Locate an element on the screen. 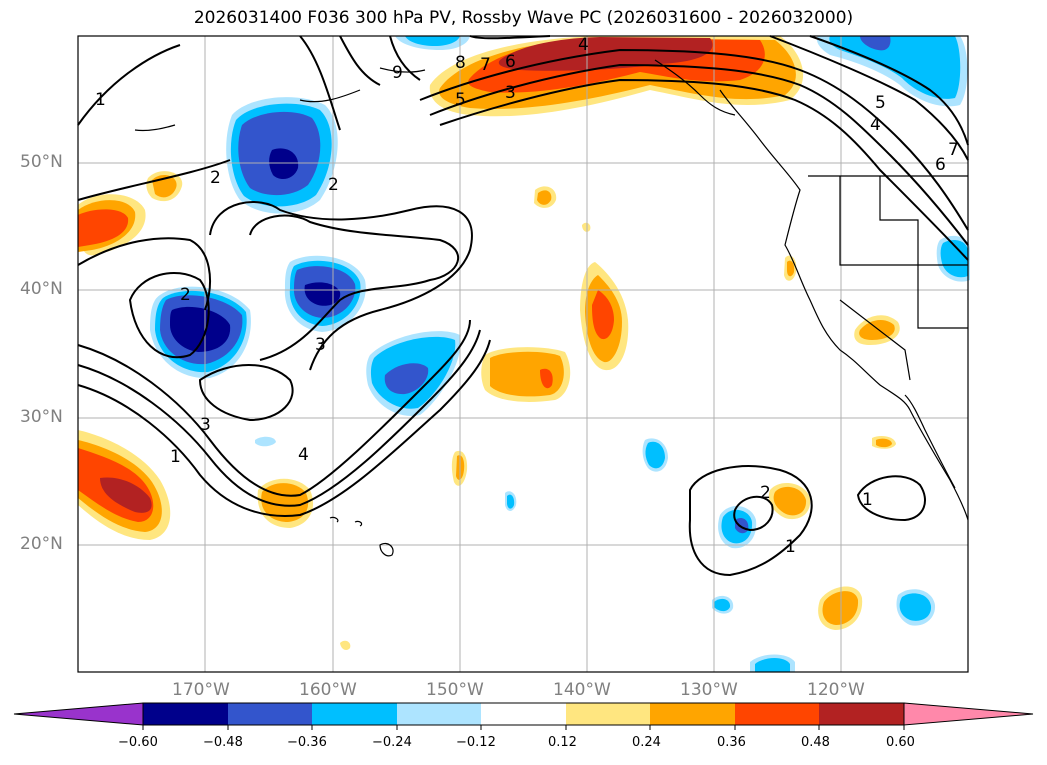 The width and height of the screenshot is (1047, 765). colorbar-tick-label: −0.48 is located at coordinates (223, 742).